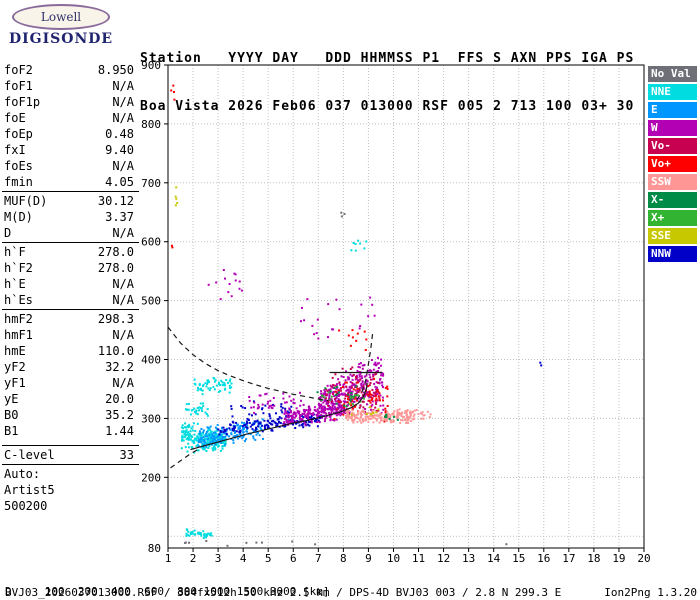 The height and width of the screenshot is (600, 700). Describe the element at coordinates (119, 134) in the screenshot. I see `param-value: 0.48` at that location.